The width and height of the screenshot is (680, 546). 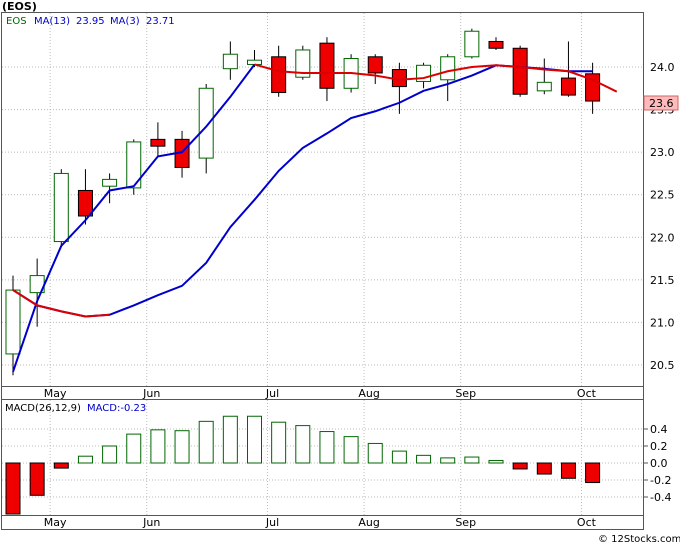 I want to click on legend-ma13-value: 23.95, so click(x=90, y=21).